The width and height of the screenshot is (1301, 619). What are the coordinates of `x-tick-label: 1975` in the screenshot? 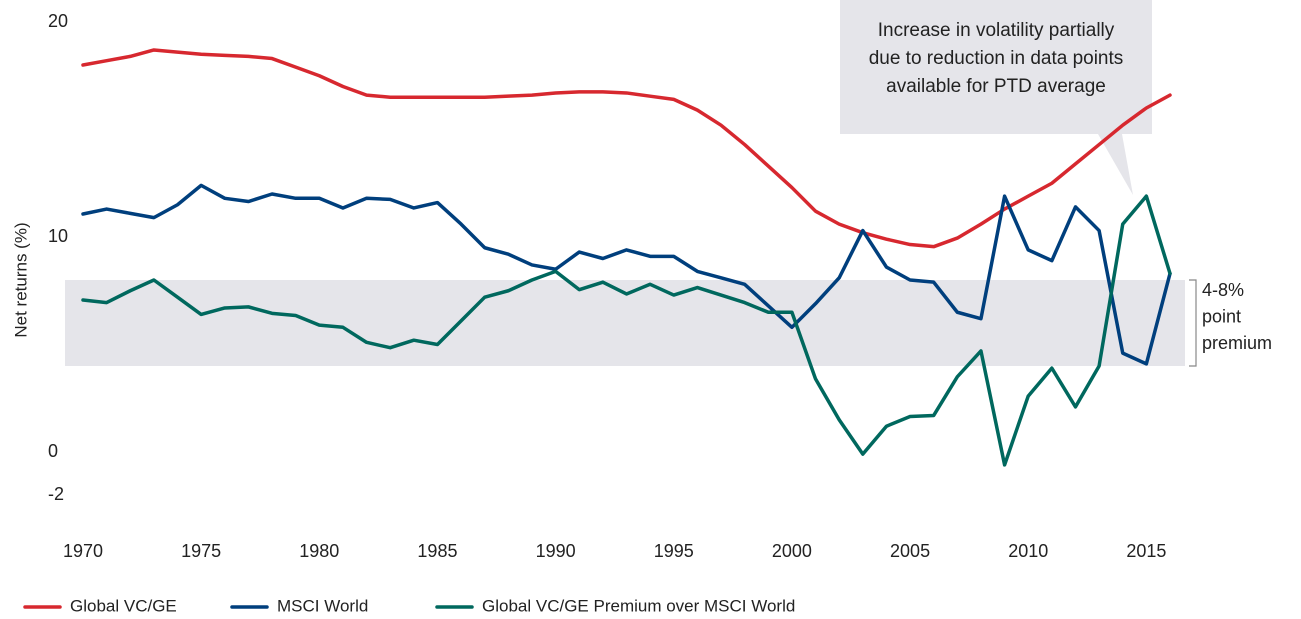 It's located at (201, 551).